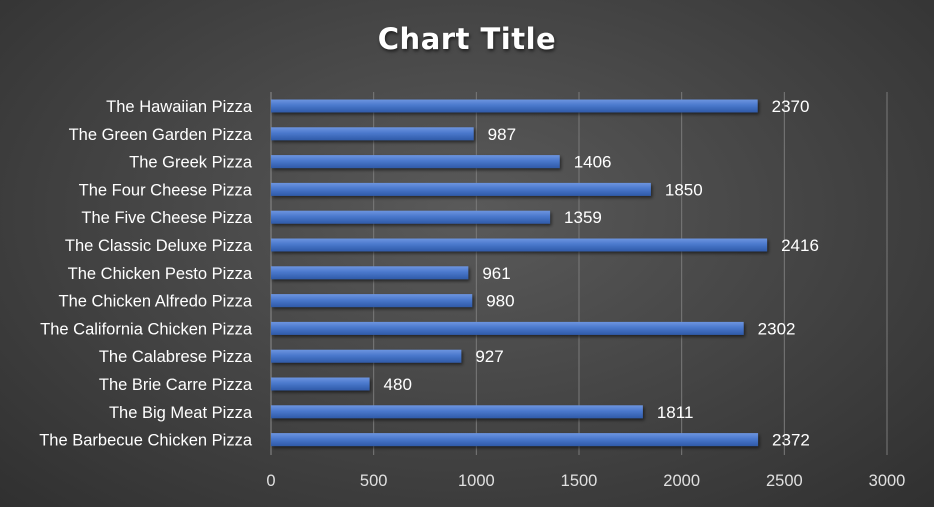  I want to click on category-label: The Brie Carre Pizza, so click(176, 385).